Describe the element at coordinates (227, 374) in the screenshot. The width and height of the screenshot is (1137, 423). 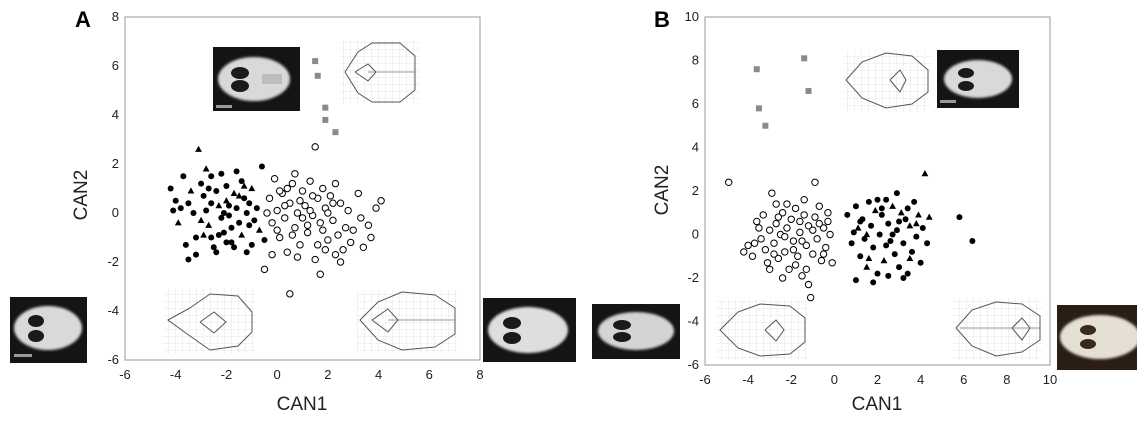
I see `panel-a-x-tick-label: -2` at that location.